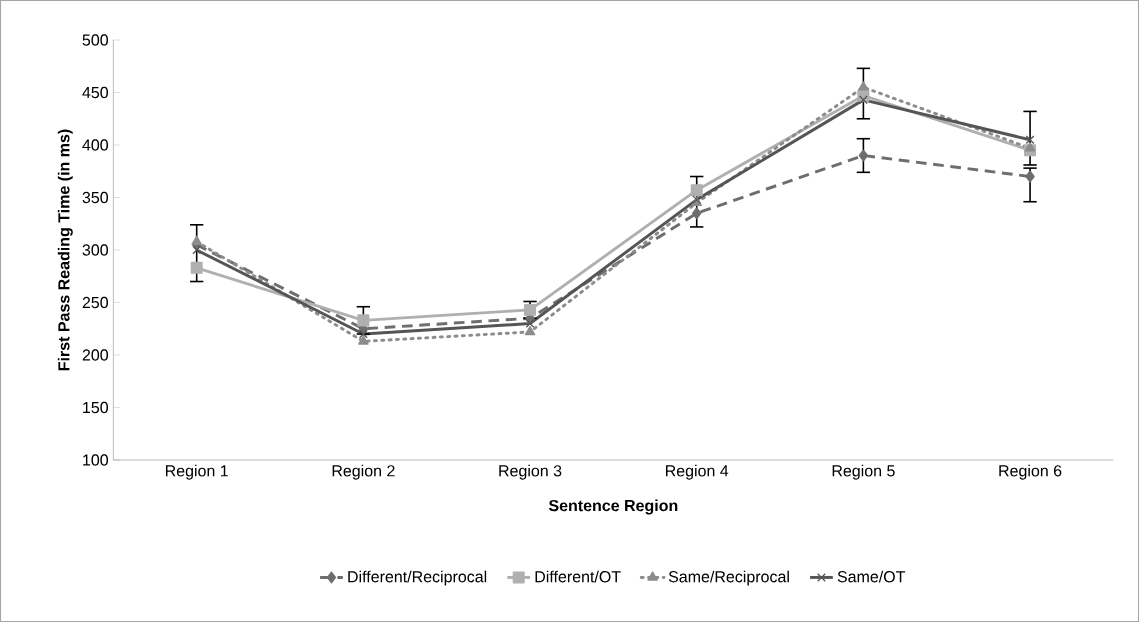 The width and height of the screenshot is (1139, 622). Describe the element at coordinates (871, 576) in the screenshot. I see `legend-label: Same/OT` at that location.